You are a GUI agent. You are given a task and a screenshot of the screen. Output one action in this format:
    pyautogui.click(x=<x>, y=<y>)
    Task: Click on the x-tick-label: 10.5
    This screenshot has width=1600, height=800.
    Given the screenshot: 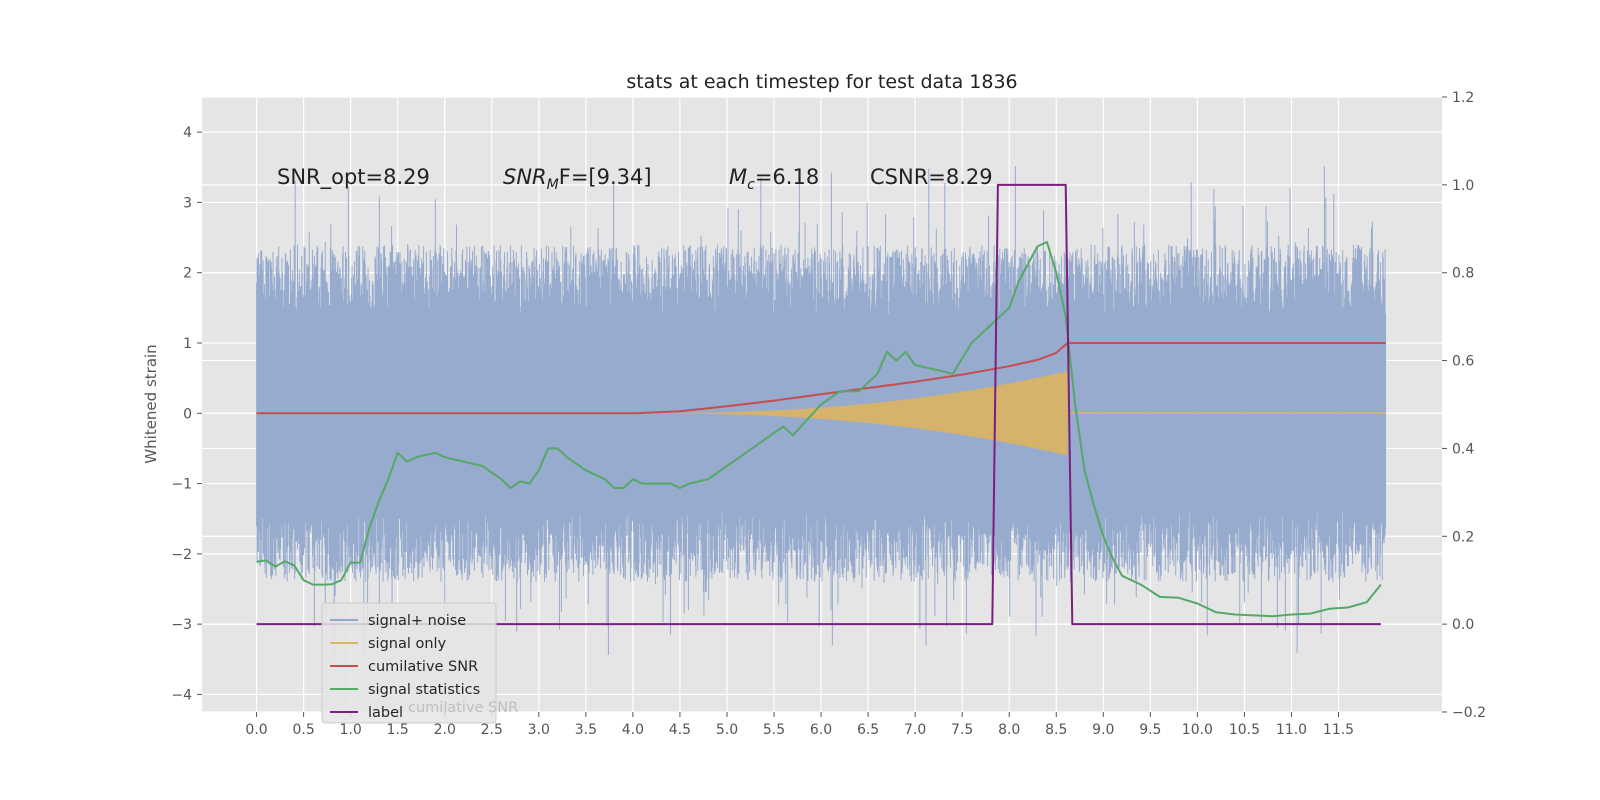 What is the action you would take?
    pyautogui.click(x=1244, y=730)
    